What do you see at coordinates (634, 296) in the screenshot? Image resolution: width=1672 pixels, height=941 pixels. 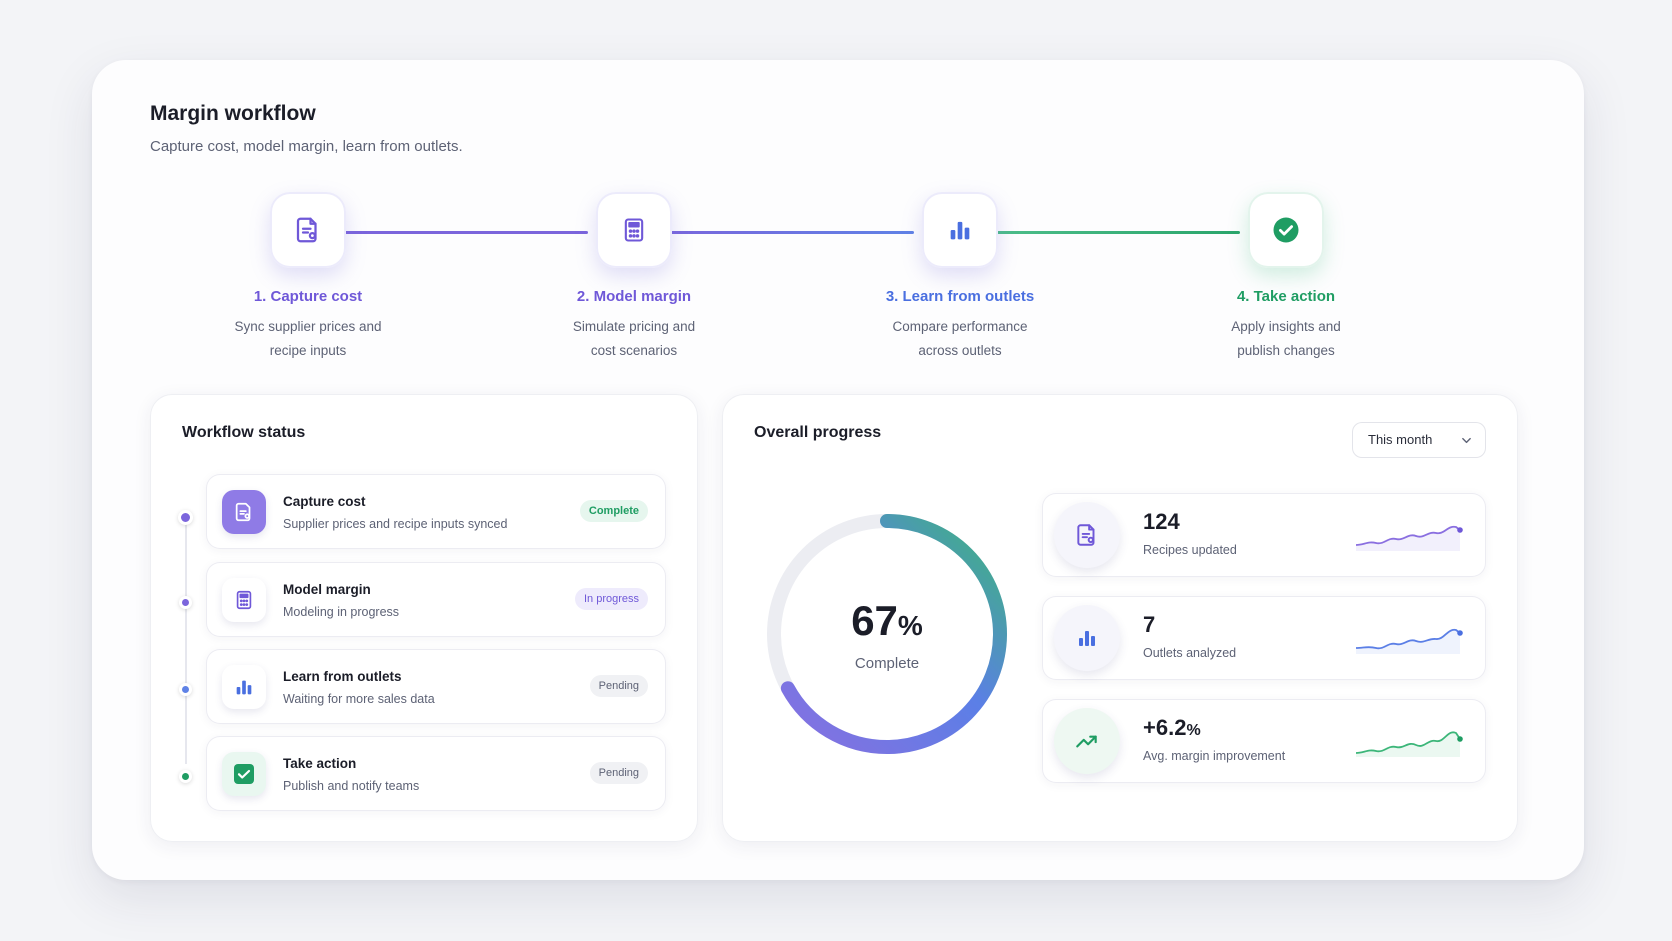 I see `step-title: 2. Model margin` at bounding box center [634, 296].